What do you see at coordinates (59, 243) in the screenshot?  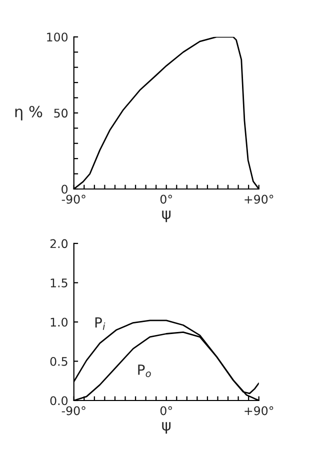 I see `y-tick-label: 2.0` at bounding box center [59, 243].